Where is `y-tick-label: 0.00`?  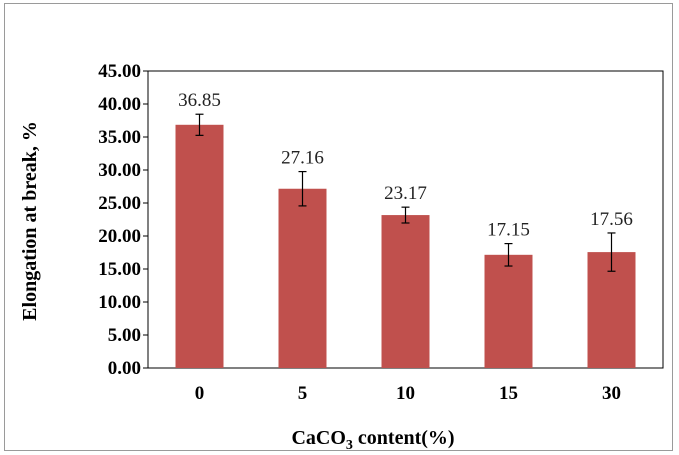
y-tick-label: 0.00 is located at coordinates (124, 368).